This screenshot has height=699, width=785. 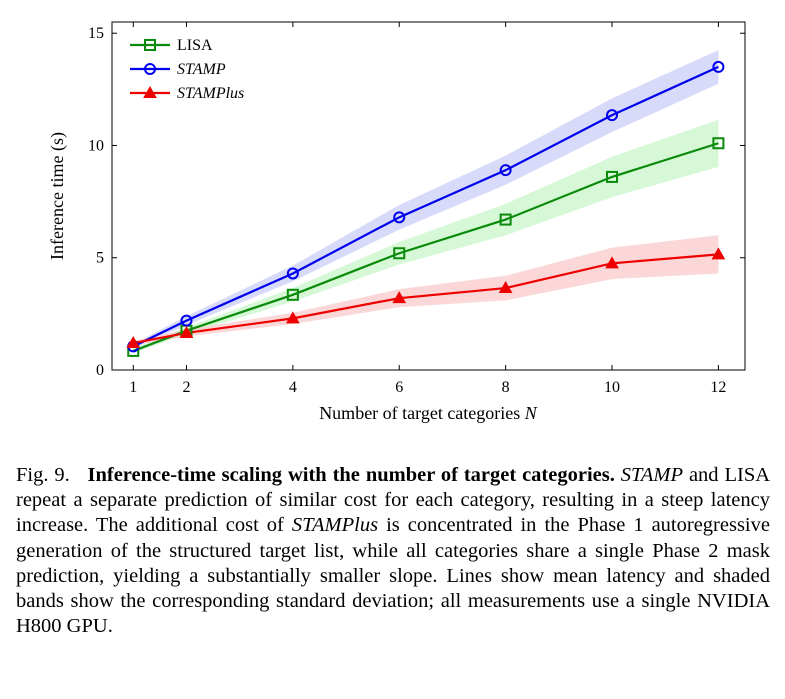 I want to click on x-tick-label: 2, so click(x=186, y=387).